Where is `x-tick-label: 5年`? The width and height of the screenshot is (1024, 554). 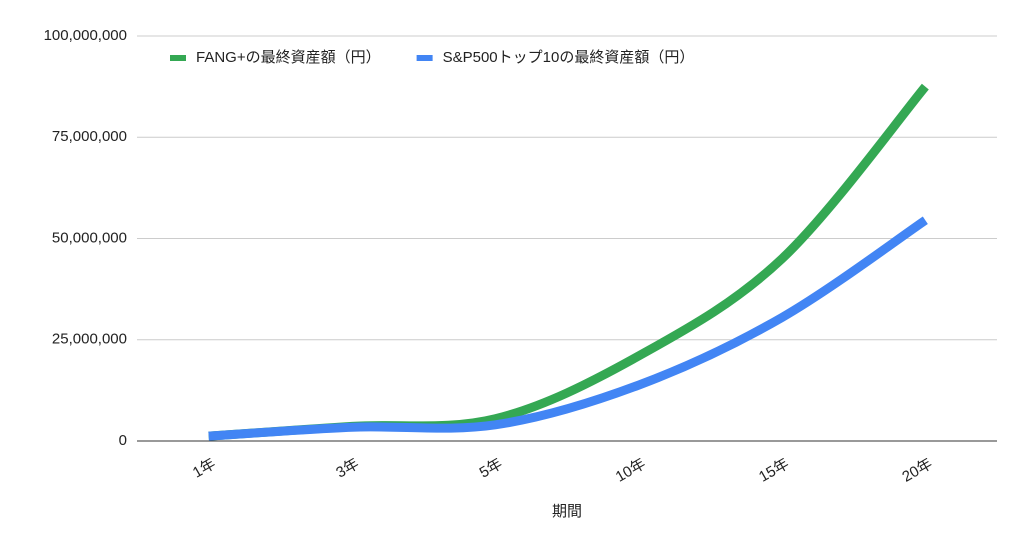 x-tick-label: 5年 is located at coordinates (491, 468).